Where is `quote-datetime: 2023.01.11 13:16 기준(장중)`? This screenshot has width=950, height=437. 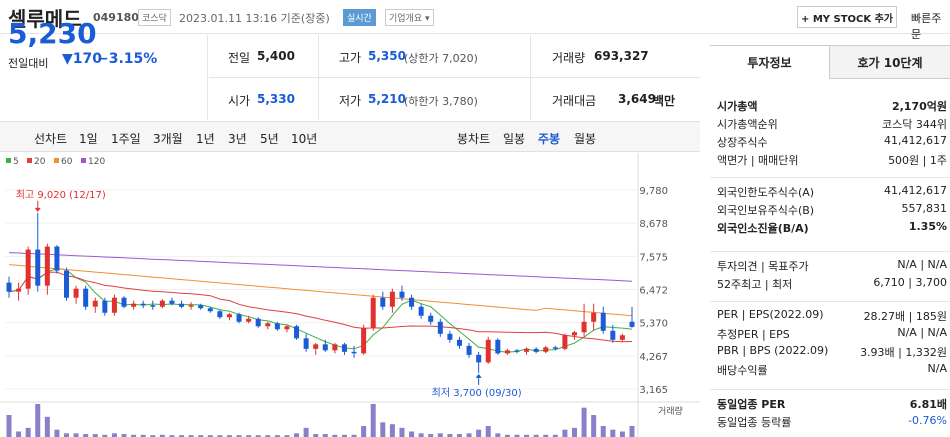 quote-datetime: 2023.01.11 13:16 기준(장중) is located at coordinates (254, 18).